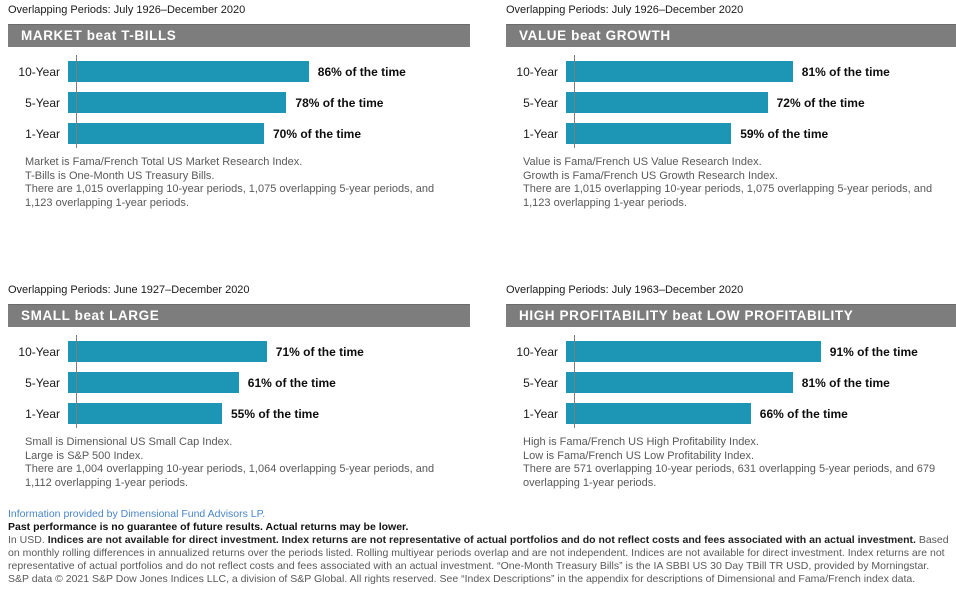  Describe the element at coordinates (317, 133) in the screenshot. I see `value-label: 70% of the time` at that location.